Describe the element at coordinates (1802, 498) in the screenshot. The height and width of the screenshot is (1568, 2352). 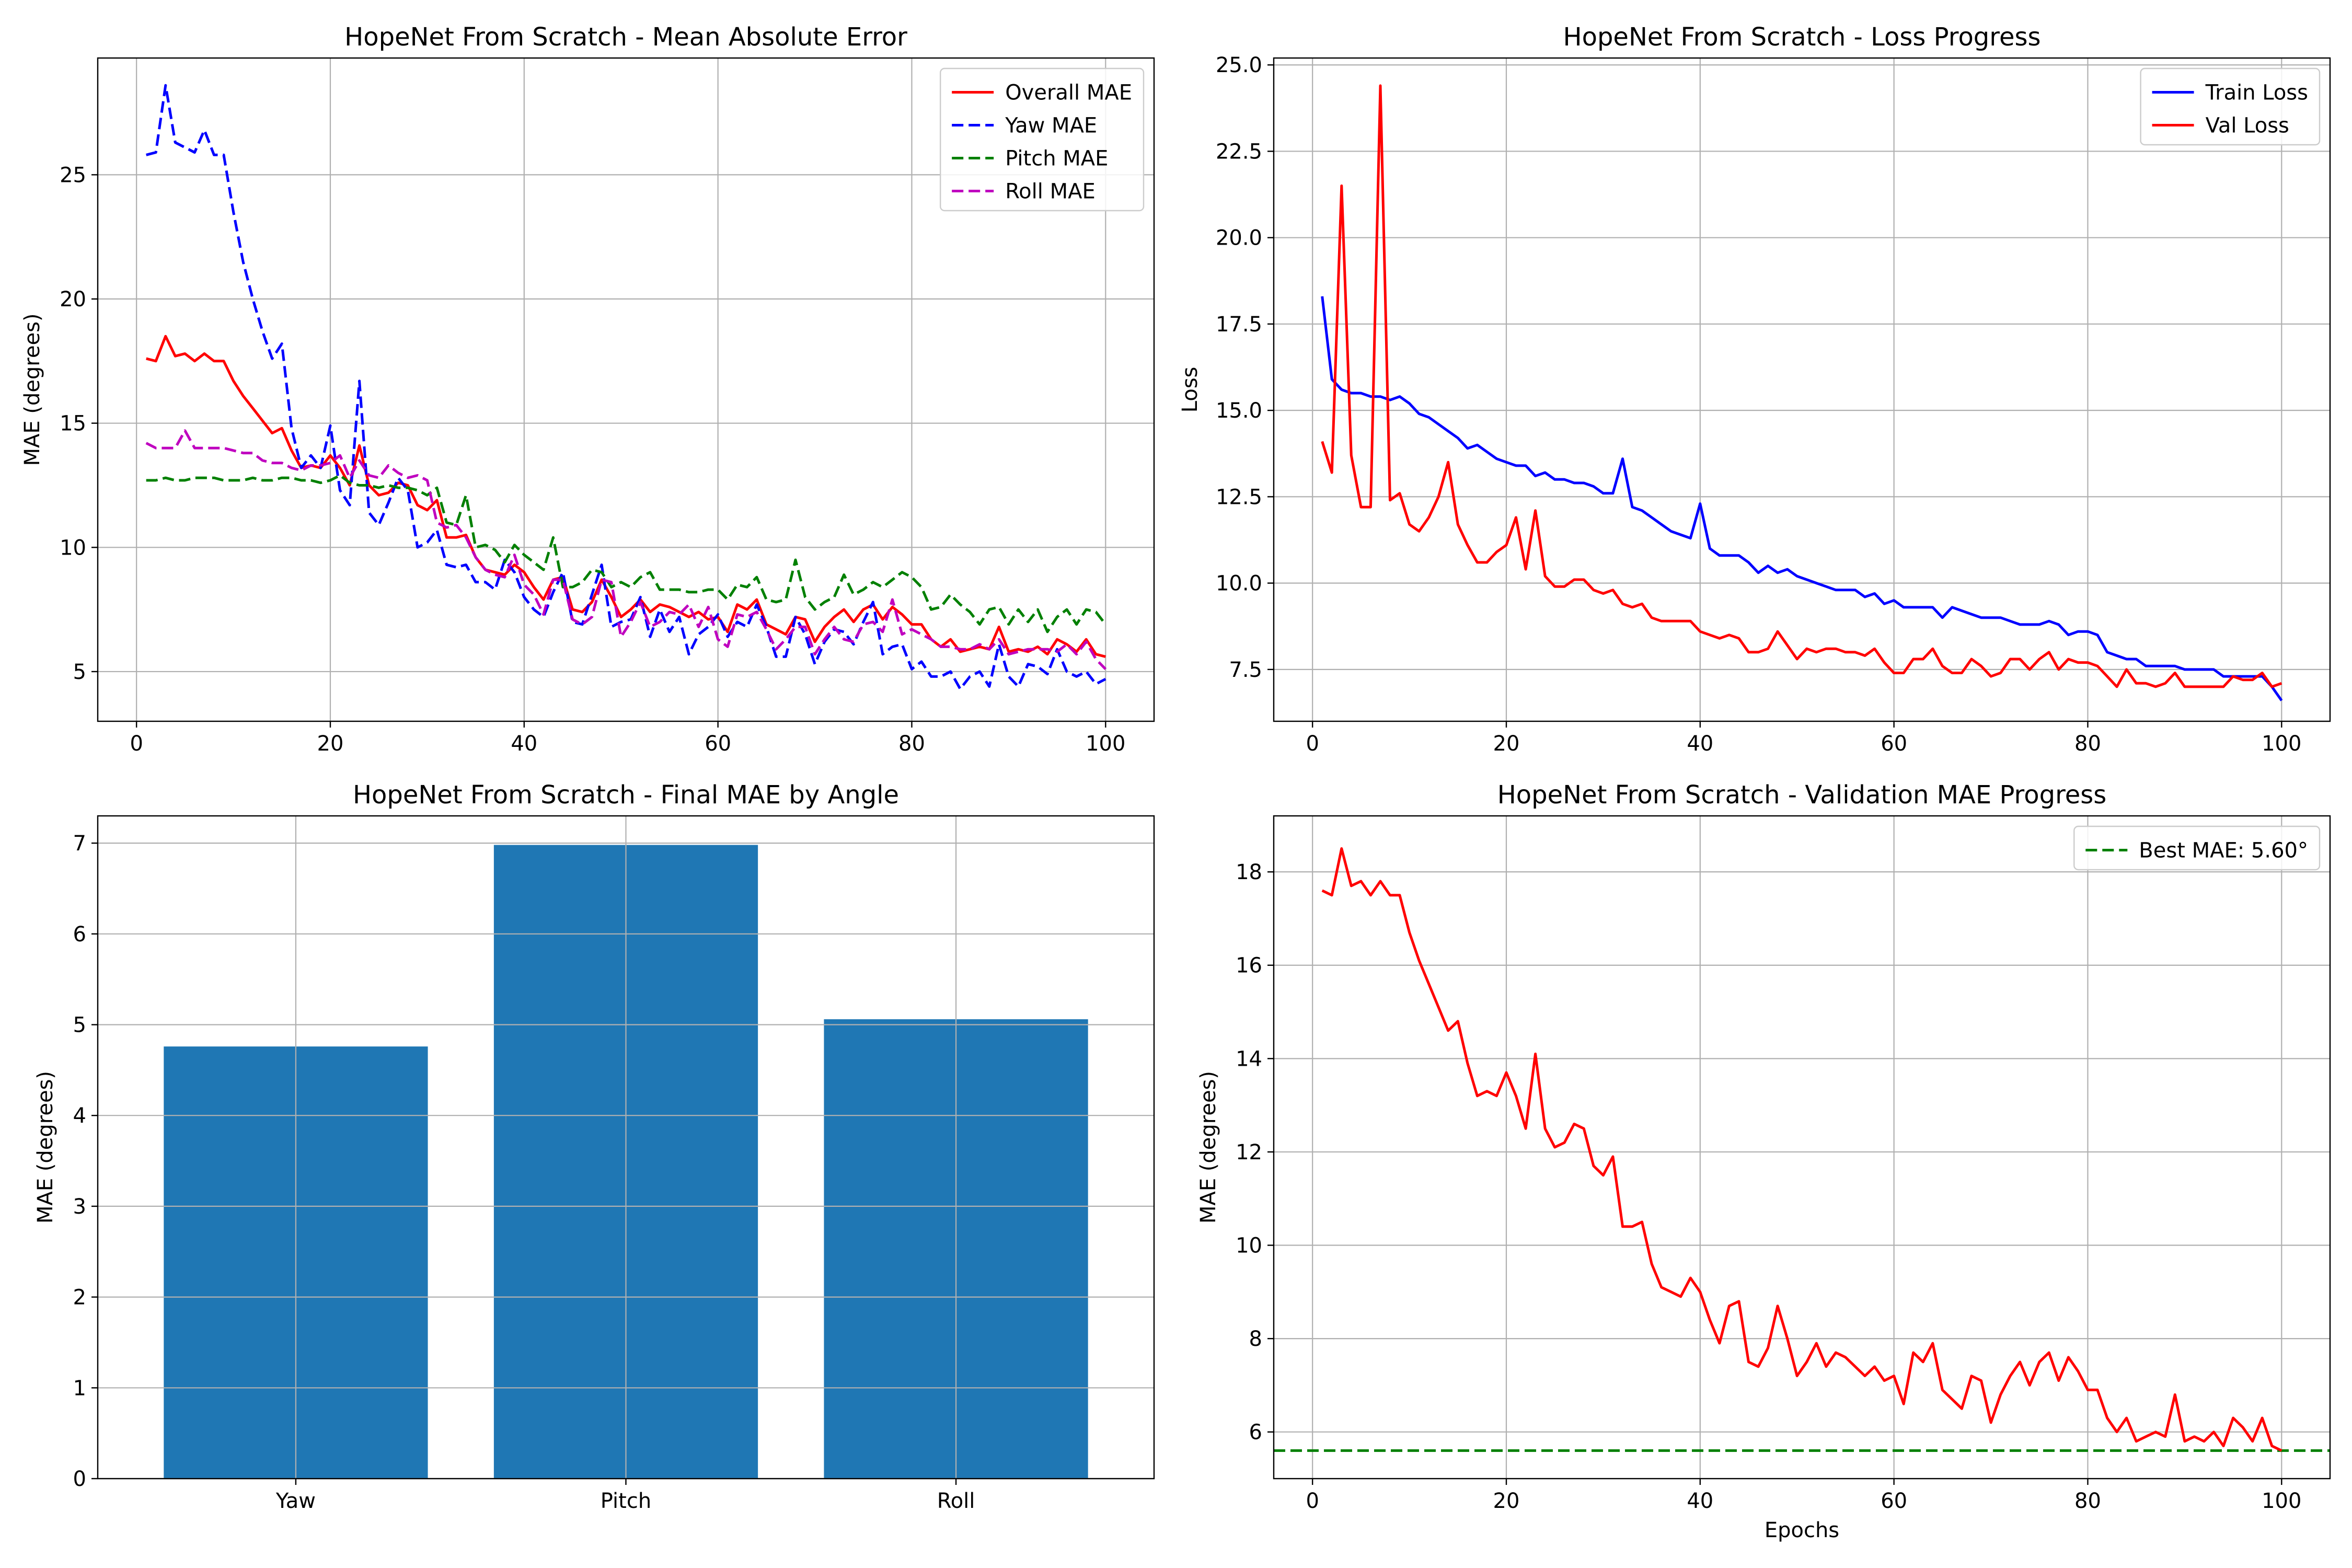
I see `train-loss-line` at that location.